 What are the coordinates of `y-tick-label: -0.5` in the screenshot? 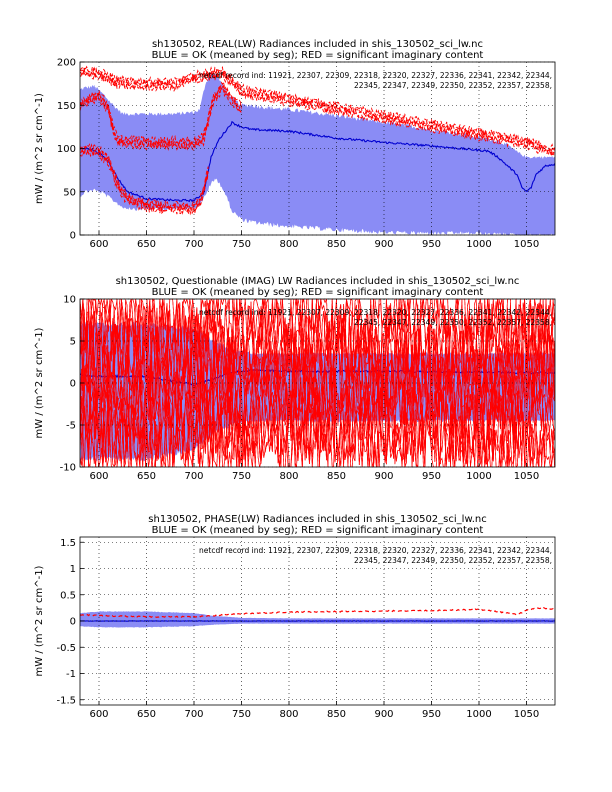 It's located at (66, 648).